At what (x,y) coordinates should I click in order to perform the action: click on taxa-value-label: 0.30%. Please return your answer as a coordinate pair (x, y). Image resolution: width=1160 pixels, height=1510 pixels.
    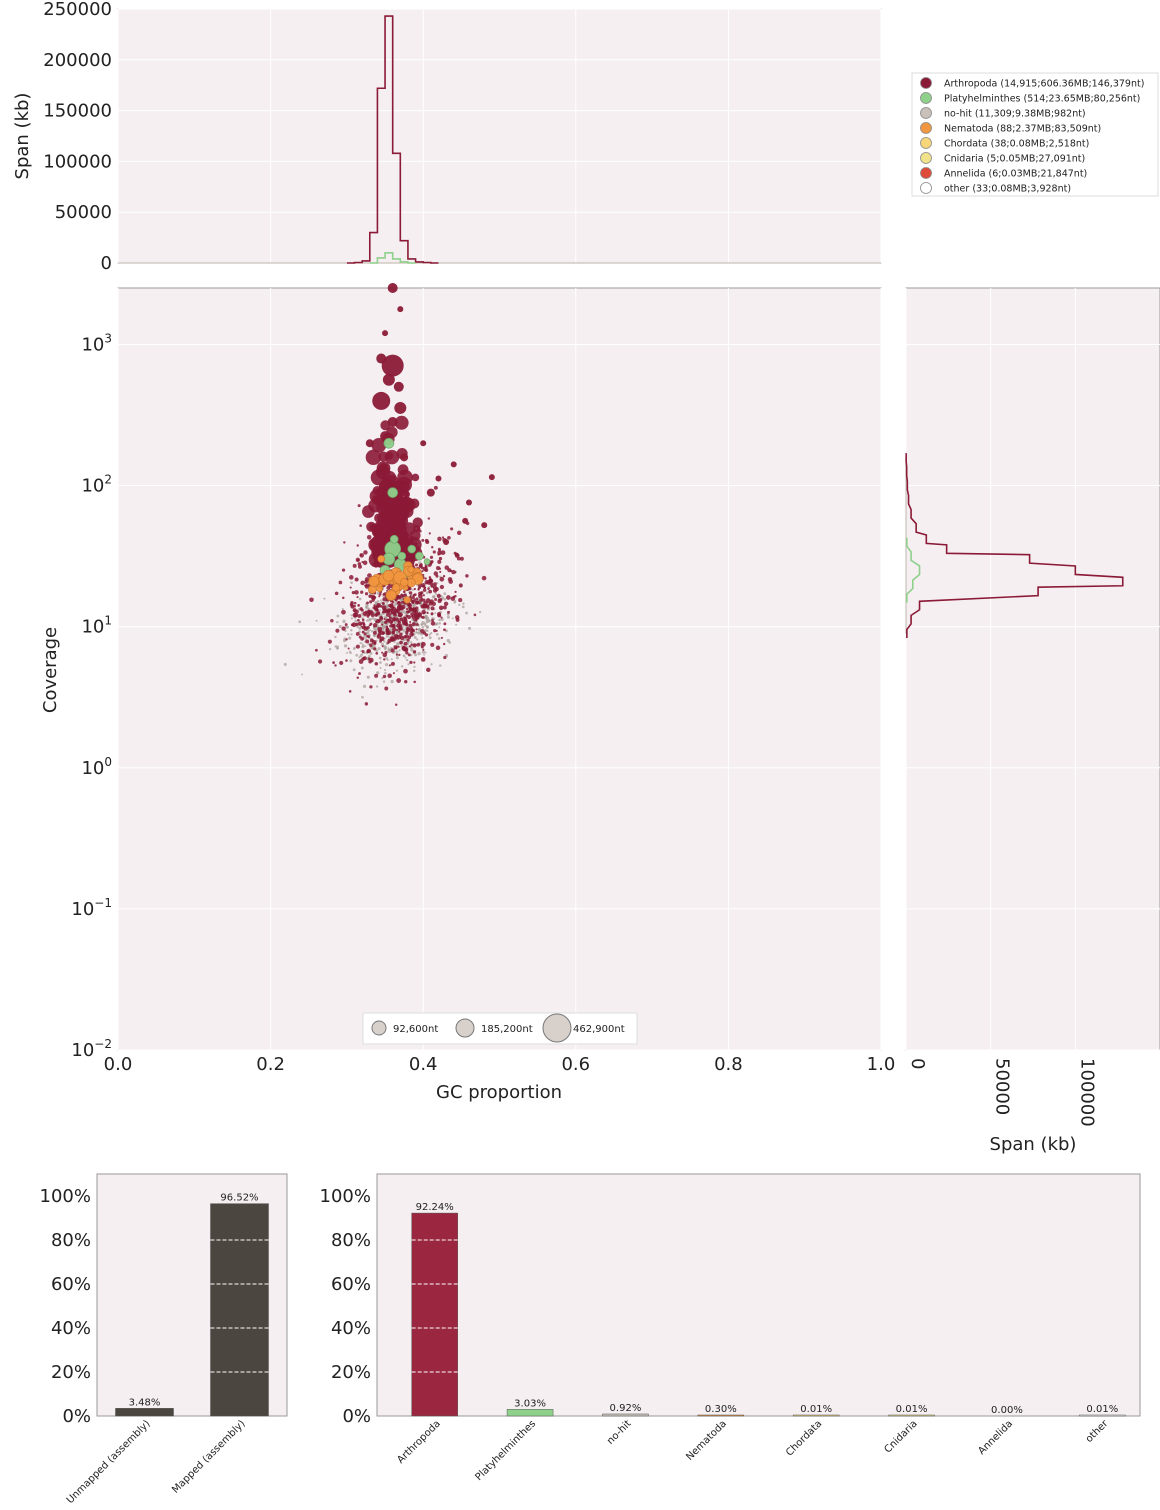
    Looking at the image, I should click on (721, 1409).